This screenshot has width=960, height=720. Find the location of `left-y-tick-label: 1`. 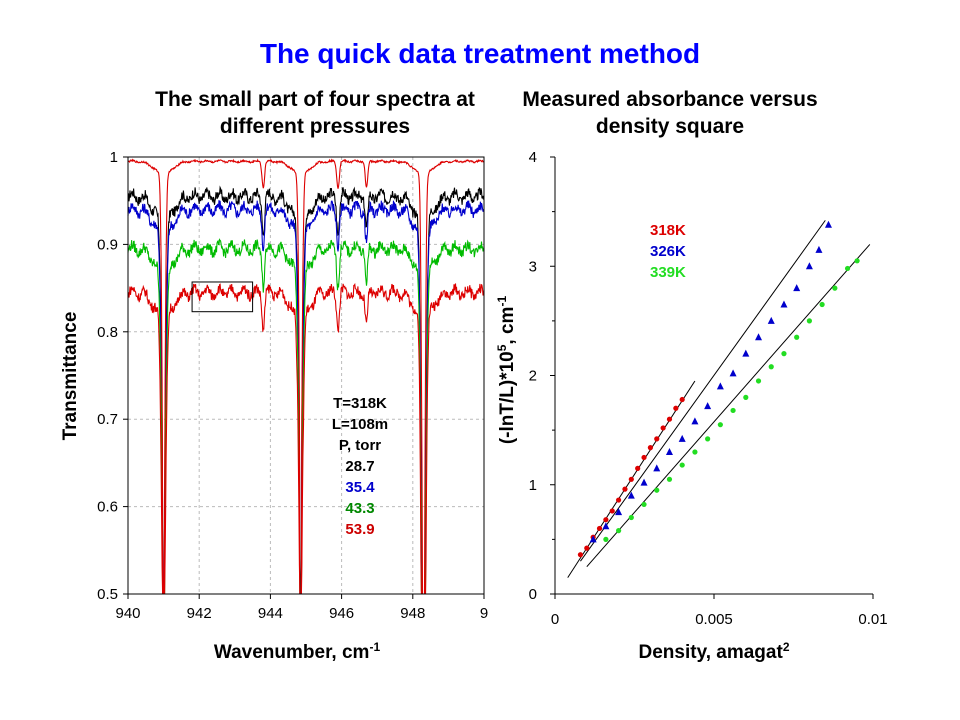

left-y-tick-label: 1 is located at coordinates (114, 157).